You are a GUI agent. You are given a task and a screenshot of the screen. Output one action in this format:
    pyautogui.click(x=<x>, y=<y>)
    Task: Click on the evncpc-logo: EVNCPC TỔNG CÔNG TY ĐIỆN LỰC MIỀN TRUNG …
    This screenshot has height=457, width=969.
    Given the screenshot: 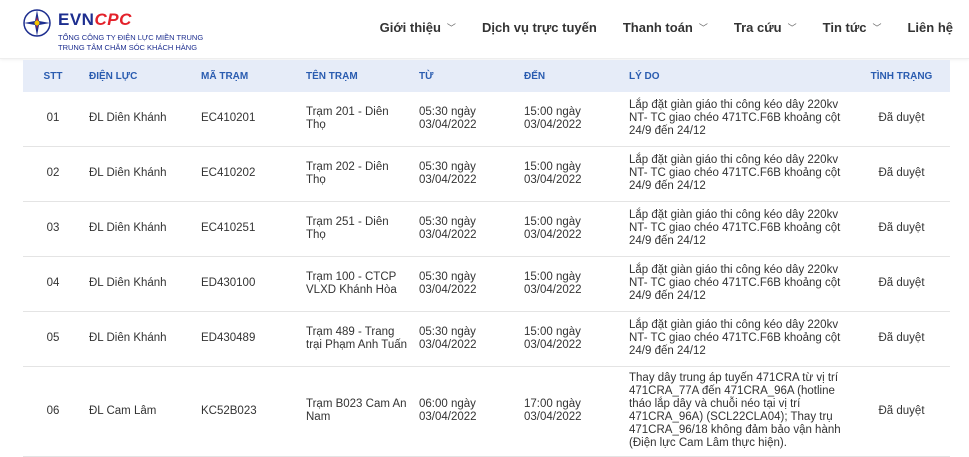 What is the action you would take?
    pyautogui.click(x=122, y=29)
    